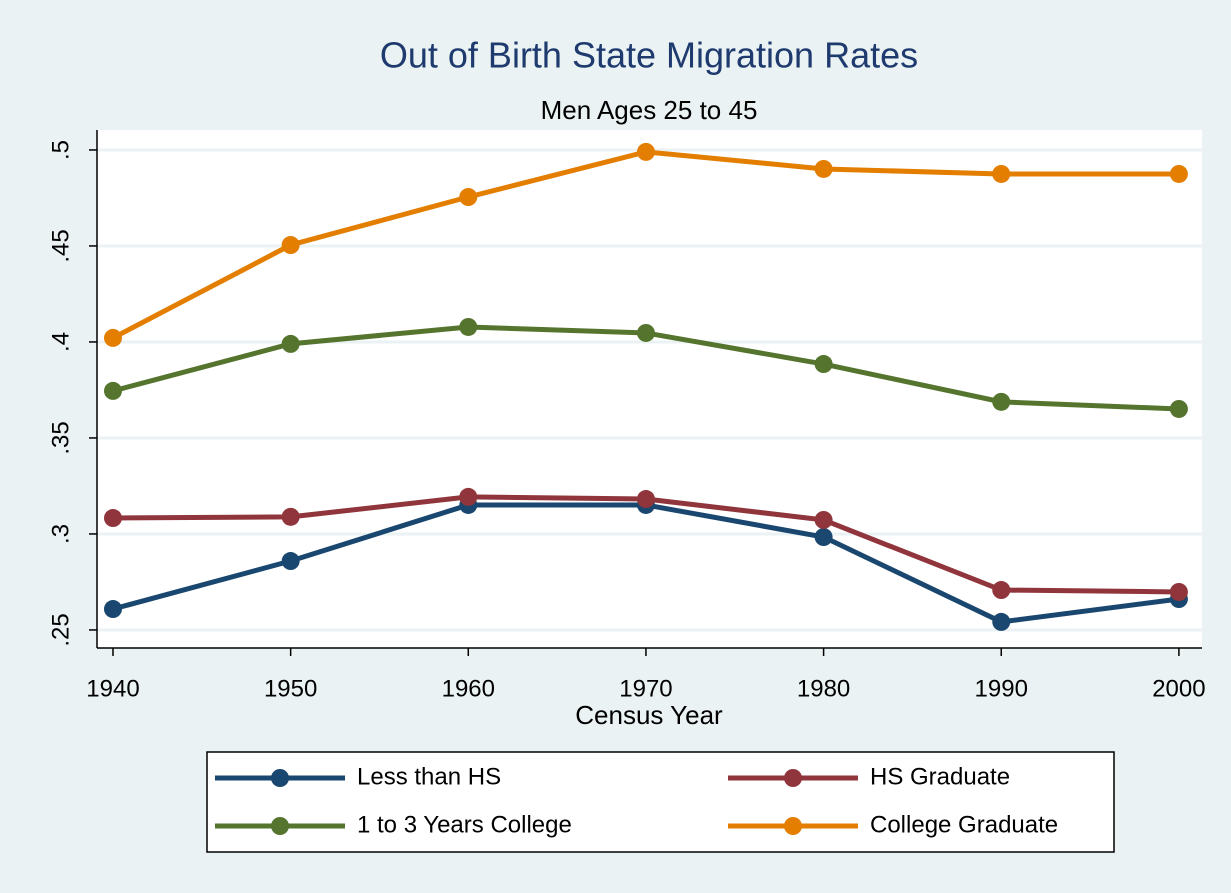 This screenshot has height=893, width=1231. Describe the element at coordinates (60, 534) in the screenshot. I see `y-tick-label: .3` at that location.